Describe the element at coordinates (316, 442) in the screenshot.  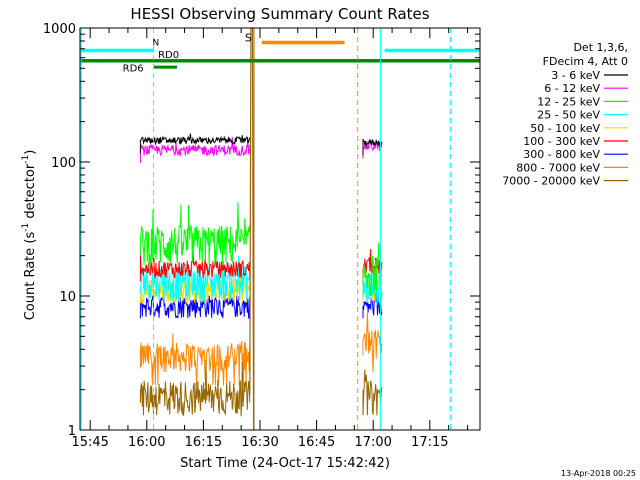
I see `x-tick-label: 16:45` at that location.